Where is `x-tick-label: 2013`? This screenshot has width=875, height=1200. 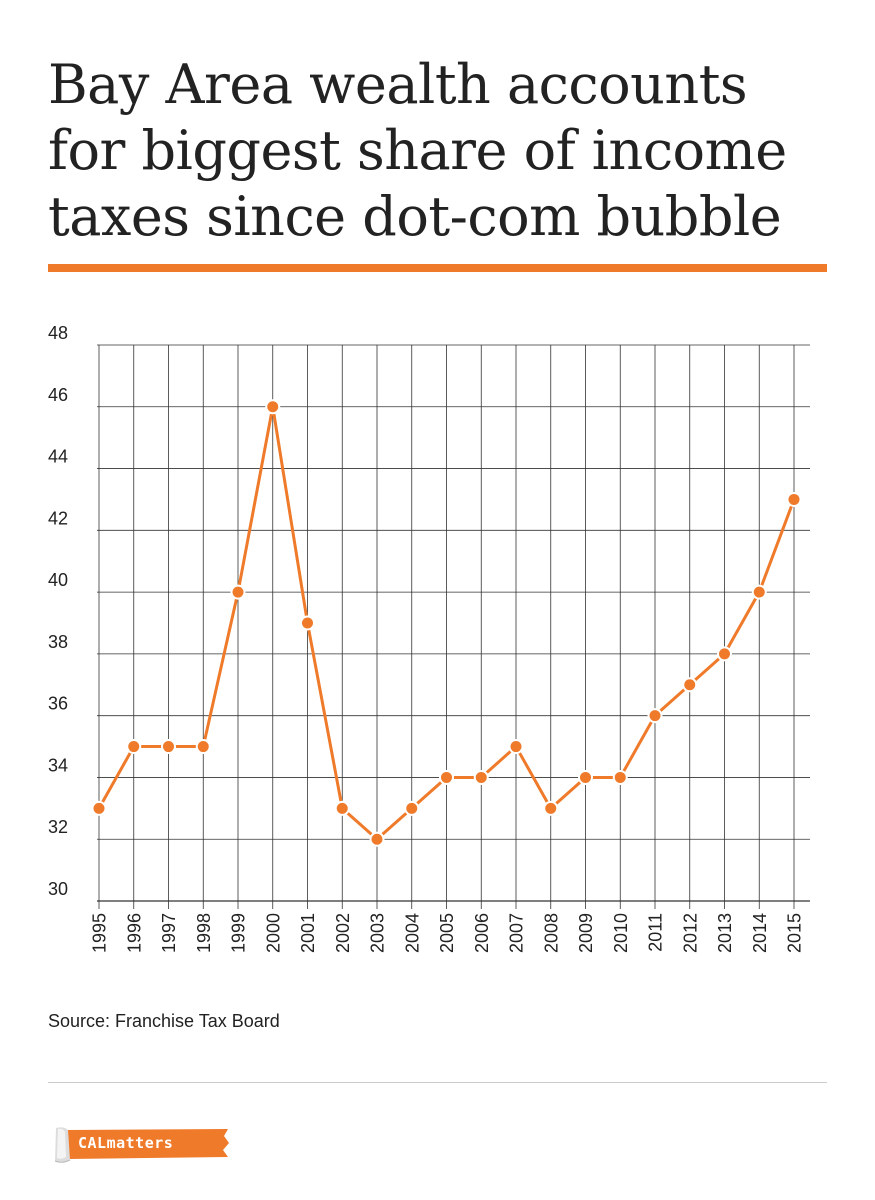
x-tick-label: 2013 is located at coordinates (725, 933).